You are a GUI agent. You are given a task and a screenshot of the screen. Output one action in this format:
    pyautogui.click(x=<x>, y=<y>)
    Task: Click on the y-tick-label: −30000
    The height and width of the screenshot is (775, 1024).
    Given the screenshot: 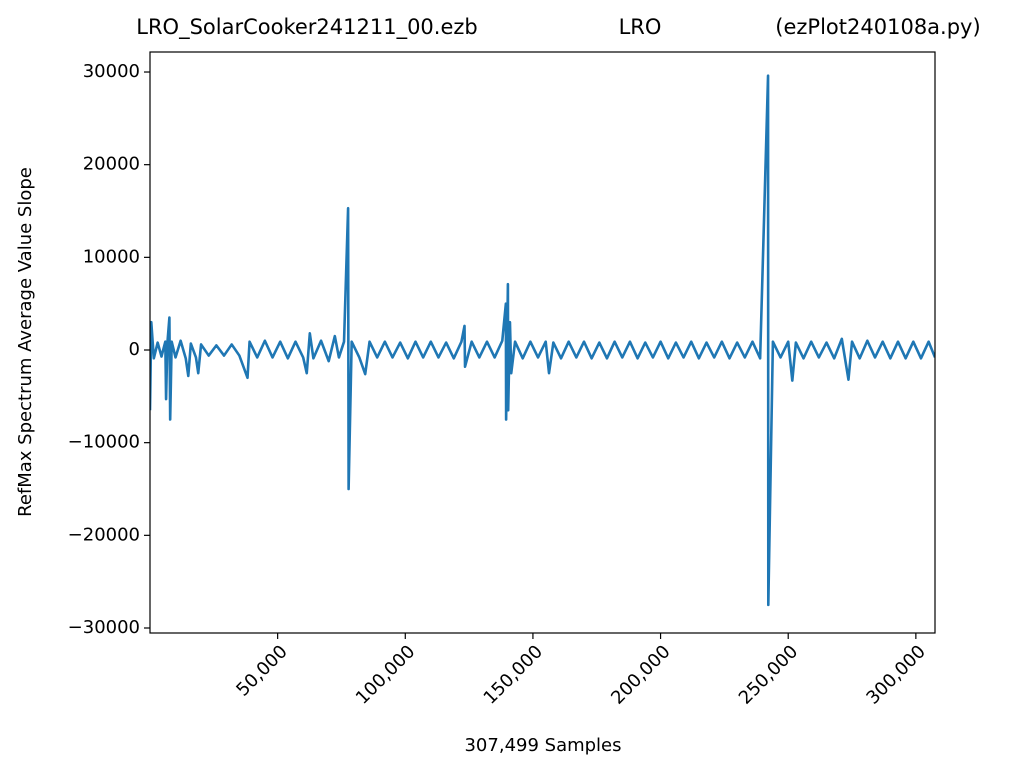 What is the action you would take?
    pyautogui.click(x=104, y=627)
    